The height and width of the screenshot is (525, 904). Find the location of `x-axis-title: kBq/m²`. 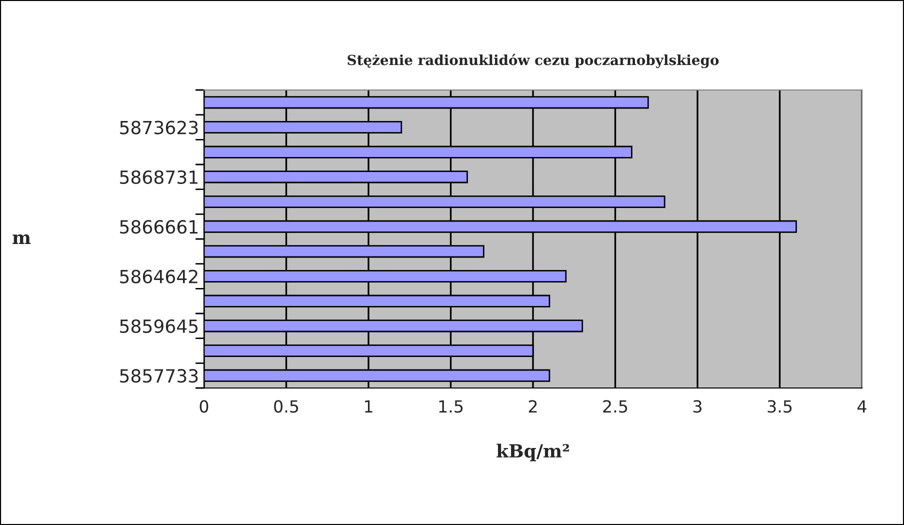

x-axis-title: kBq/m² is located at coordinates (532, 453).